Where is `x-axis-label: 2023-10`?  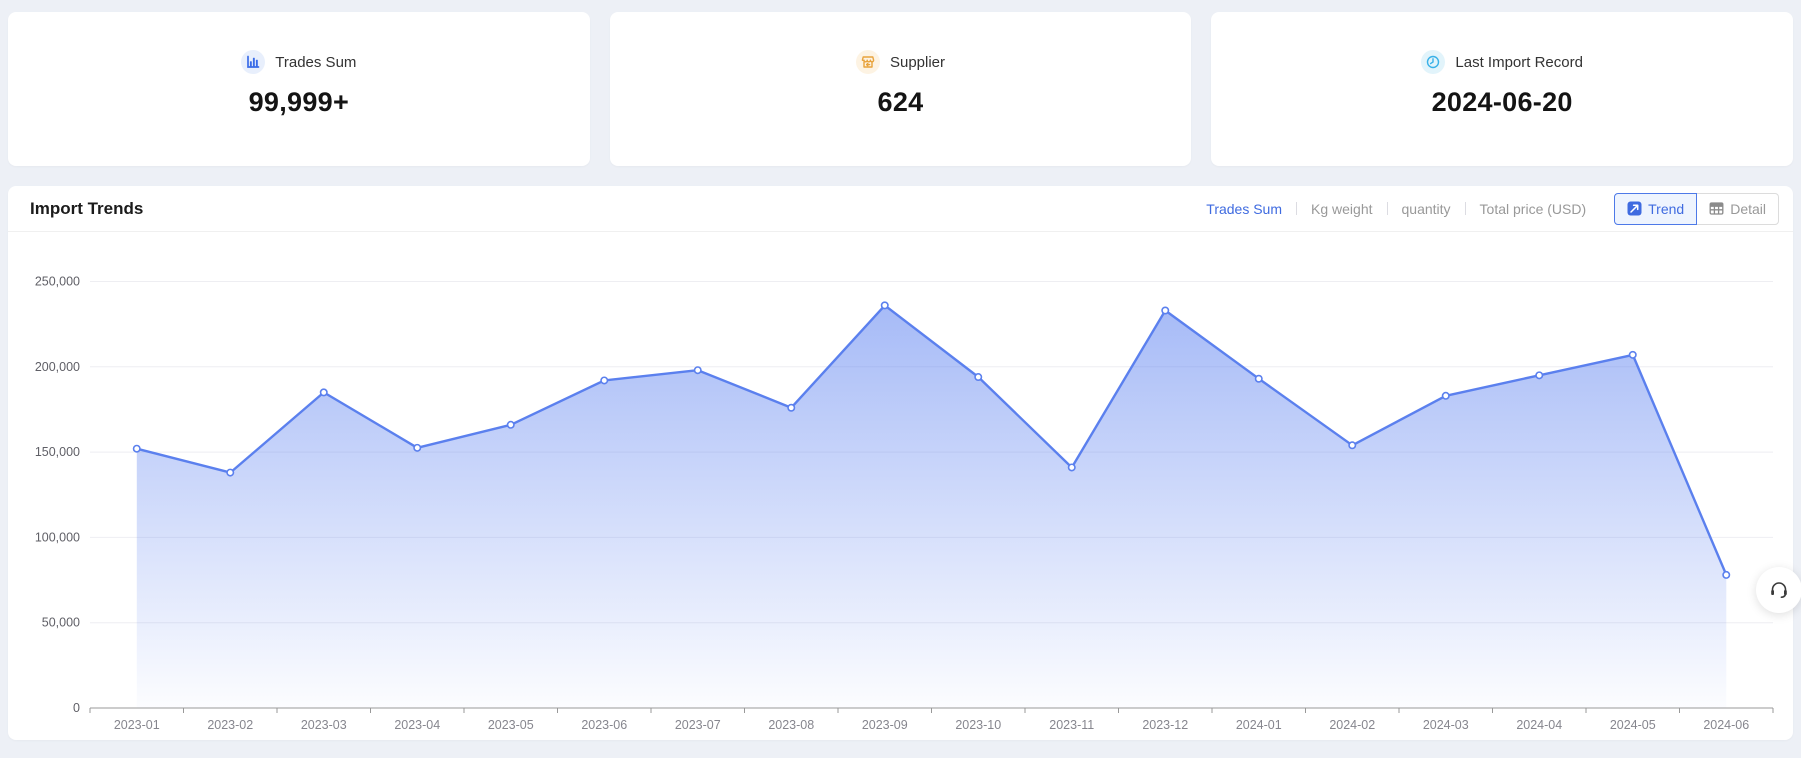
x-axis-label: 2023-10 is located at coordinates (978, 725).